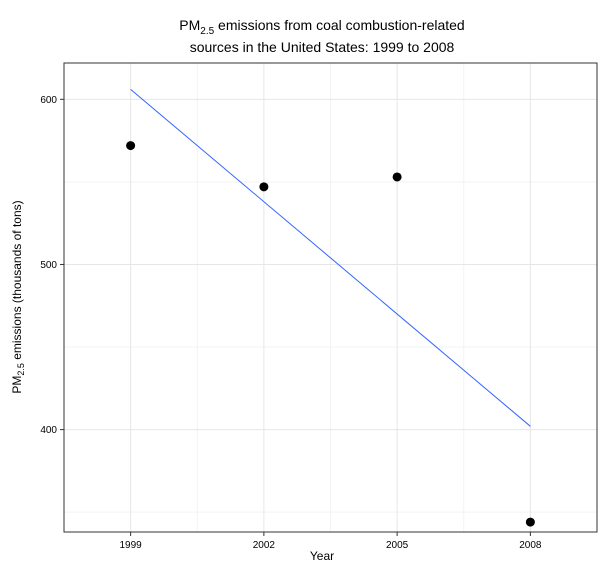  Describe the element at coordinates (131, 545) in the screenshot. I see `x-tick-label: 1999` at that location.